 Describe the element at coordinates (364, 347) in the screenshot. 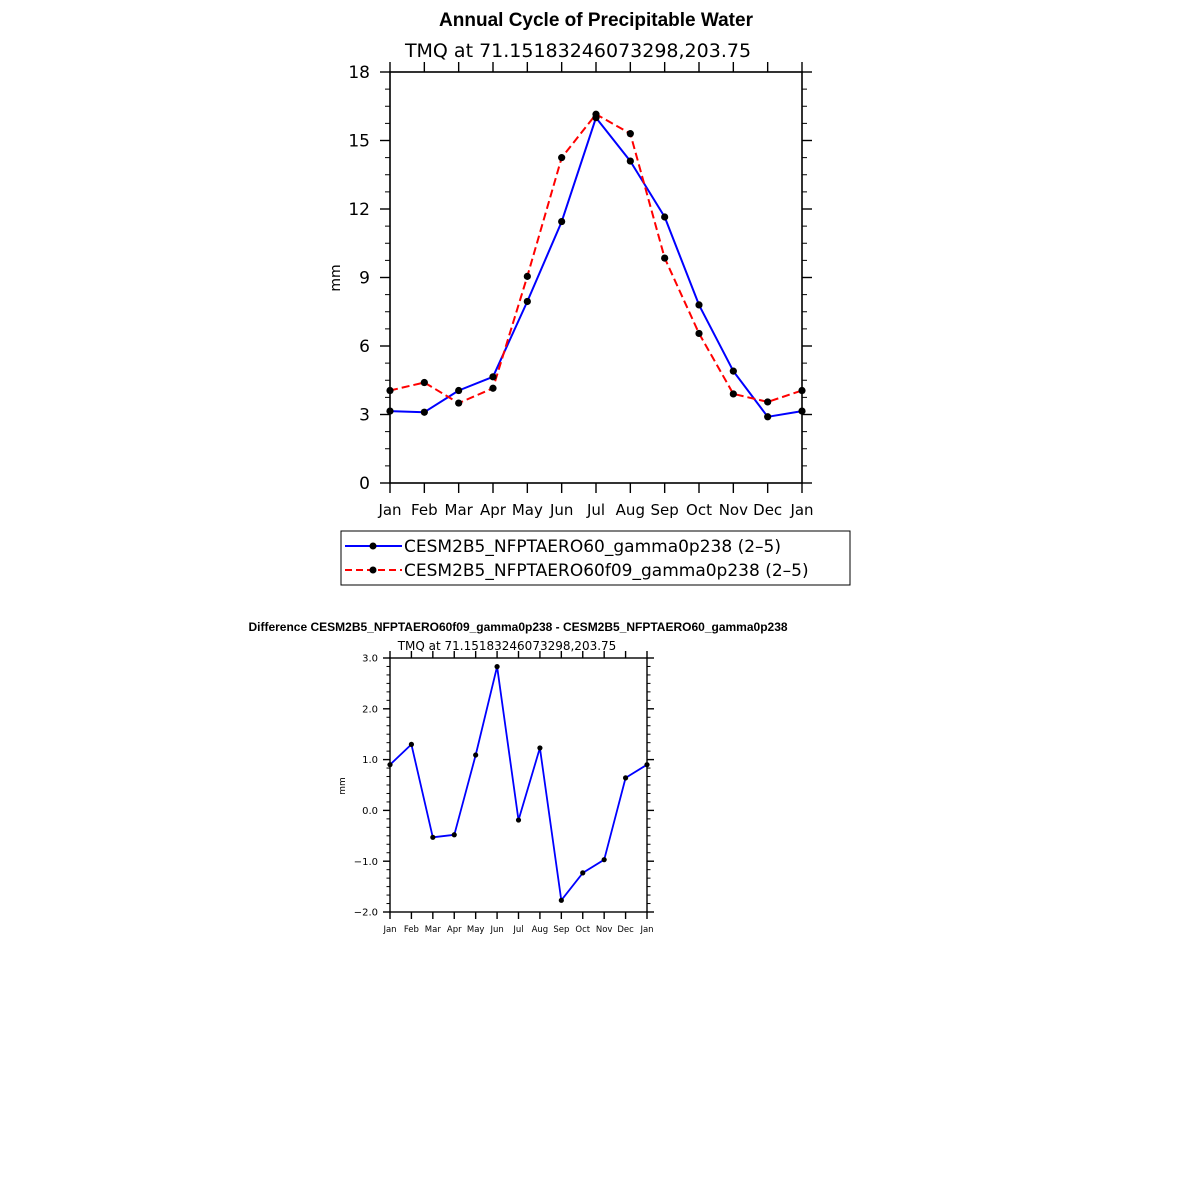

I see `y-tick-label: 6` at that location.